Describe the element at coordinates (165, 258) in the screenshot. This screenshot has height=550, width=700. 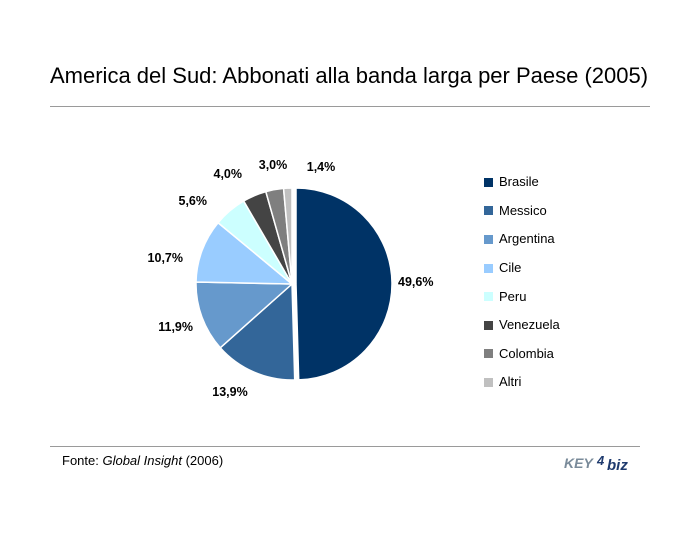
I see `data-label-cile: 10,7%` at that location.